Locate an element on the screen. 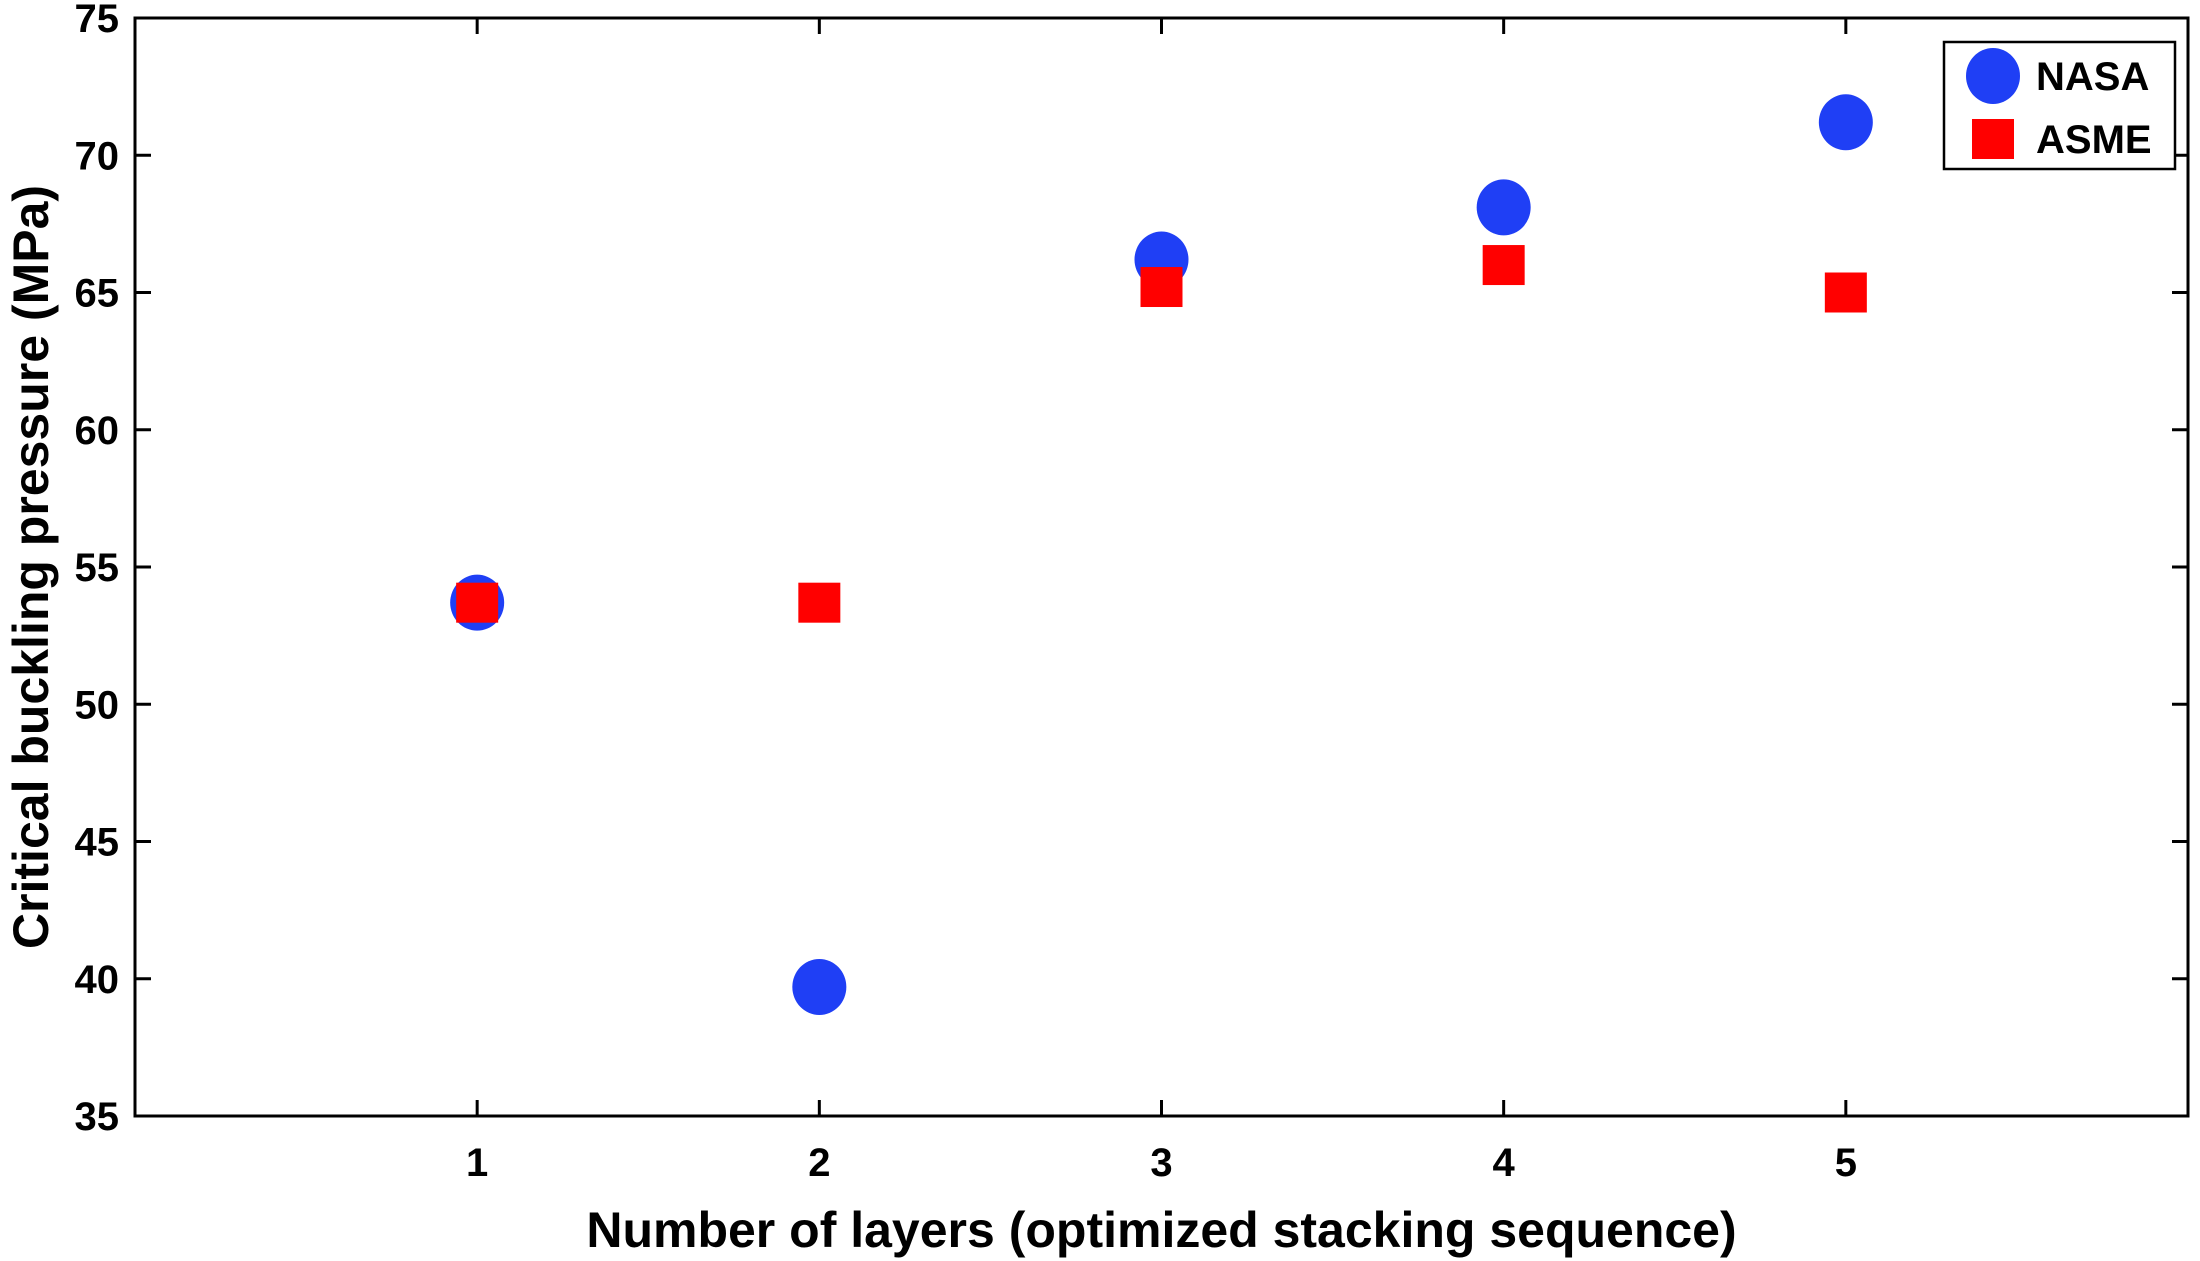 The width and height of the screenshot is (2200, 1261). y-tick-label: 75 is located at coordinates (97, 20).